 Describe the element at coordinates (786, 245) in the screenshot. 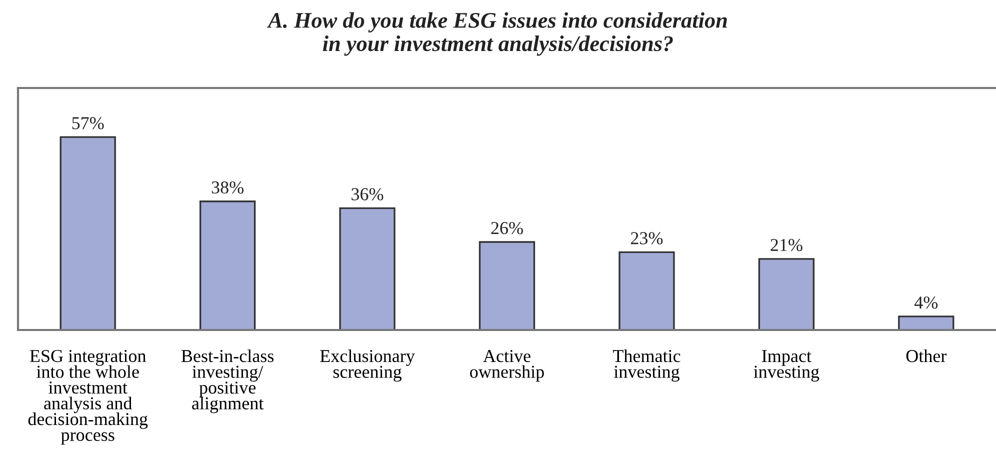

I see `data-label: 21%` at that location.